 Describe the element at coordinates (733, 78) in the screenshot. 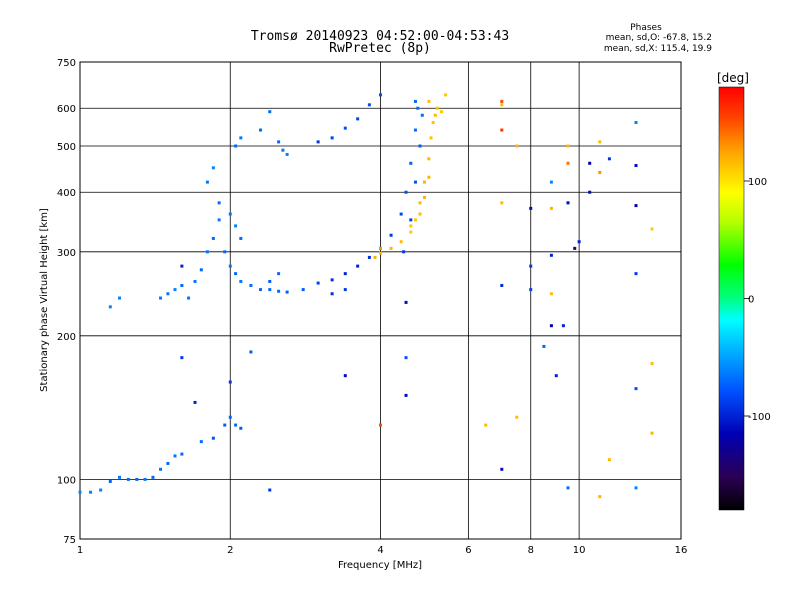

I see `colorbar-label: [deg]` at that location.